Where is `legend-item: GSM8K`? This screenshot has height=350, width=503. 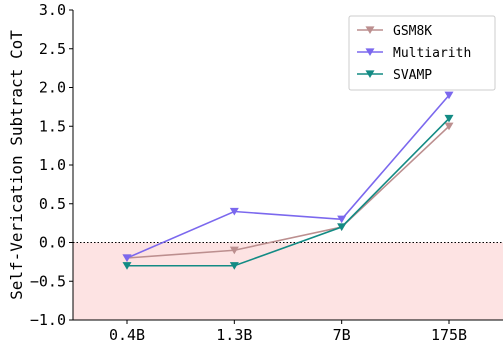
legend-item: GSM8K is located at coordinates (394, 31).